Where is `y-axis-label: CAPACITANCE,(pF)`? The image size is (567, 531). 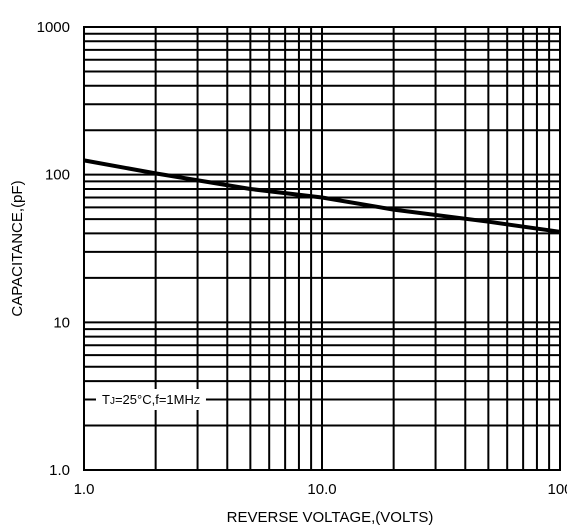
y-axis-label: CAPACITANCE,(pF) is located at coordinates (17, 248).